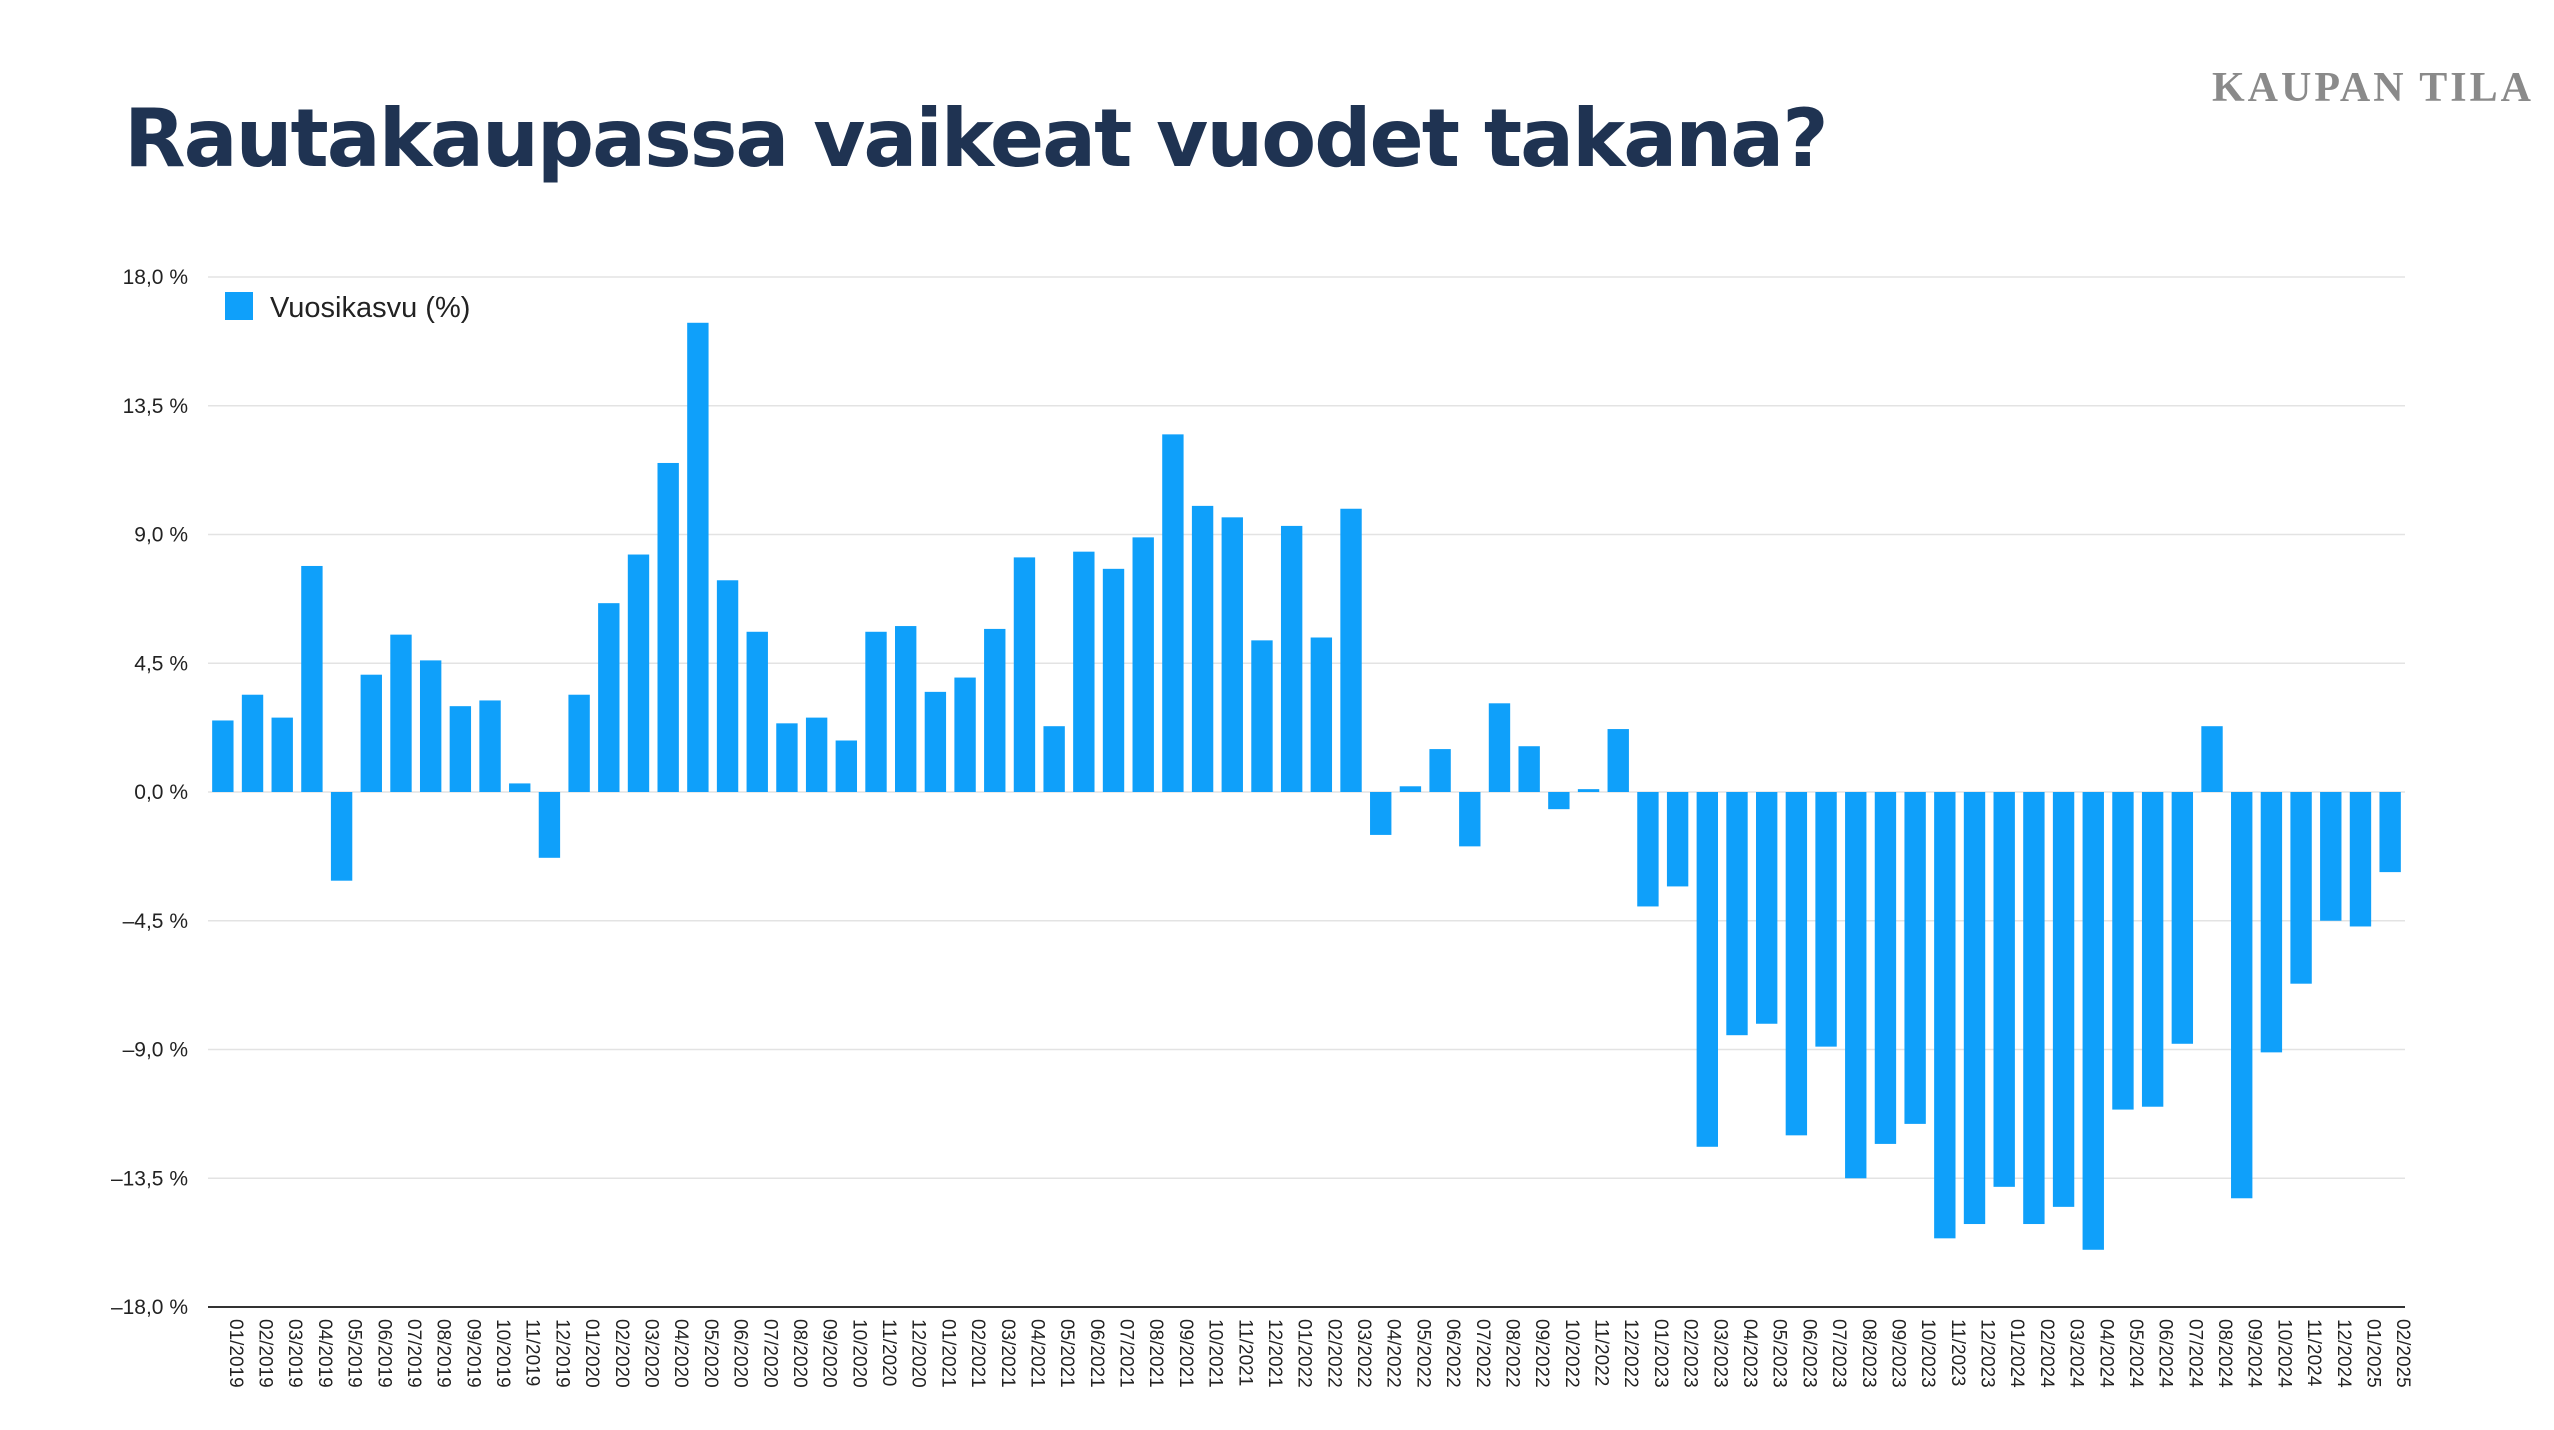 This screenshot has width=2554, height=1430. I want to click on x-tick-label: 01/2021, so click(947, 1353).